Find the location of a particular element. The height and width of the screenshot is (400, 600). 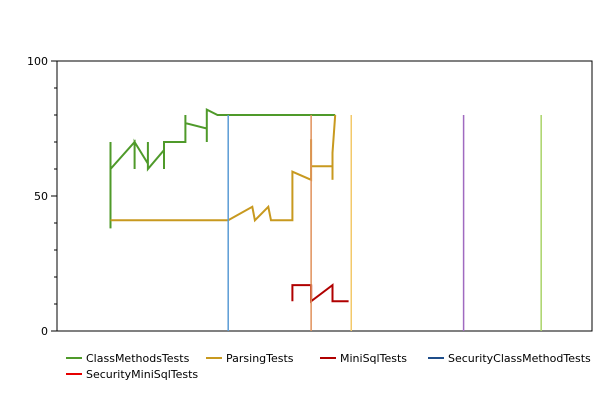

y-tick-label: 100 is located at coordinates (37, 61).